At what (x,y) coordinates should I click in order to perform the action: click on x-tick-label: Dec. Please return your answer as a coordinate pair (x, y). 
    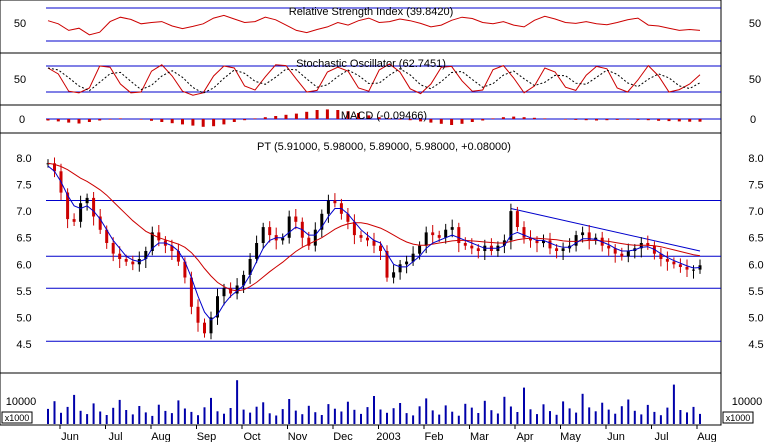
    Looking at the image, I should click on (343, 436).